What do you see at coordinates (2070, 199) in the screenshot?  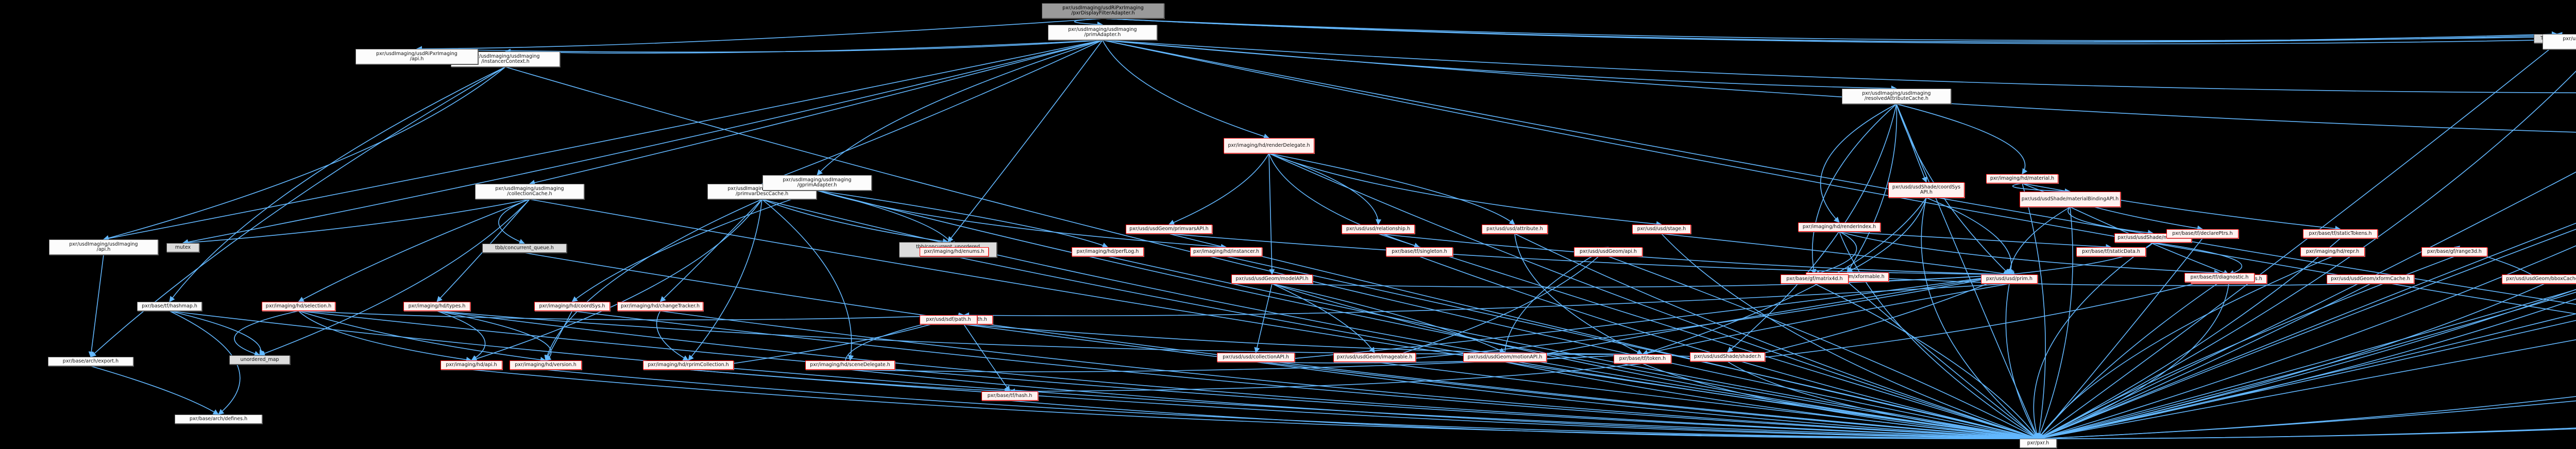 I see `graph-node: pxr/usd/usdShade/materialBindingAPI.h` at bounding box center [2070, 199].